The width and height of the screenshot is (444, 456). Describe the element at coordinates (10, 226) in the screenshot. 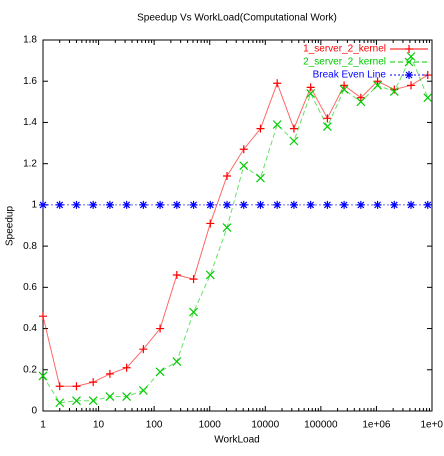

I see `y-axis-label: Speedup` at that location.